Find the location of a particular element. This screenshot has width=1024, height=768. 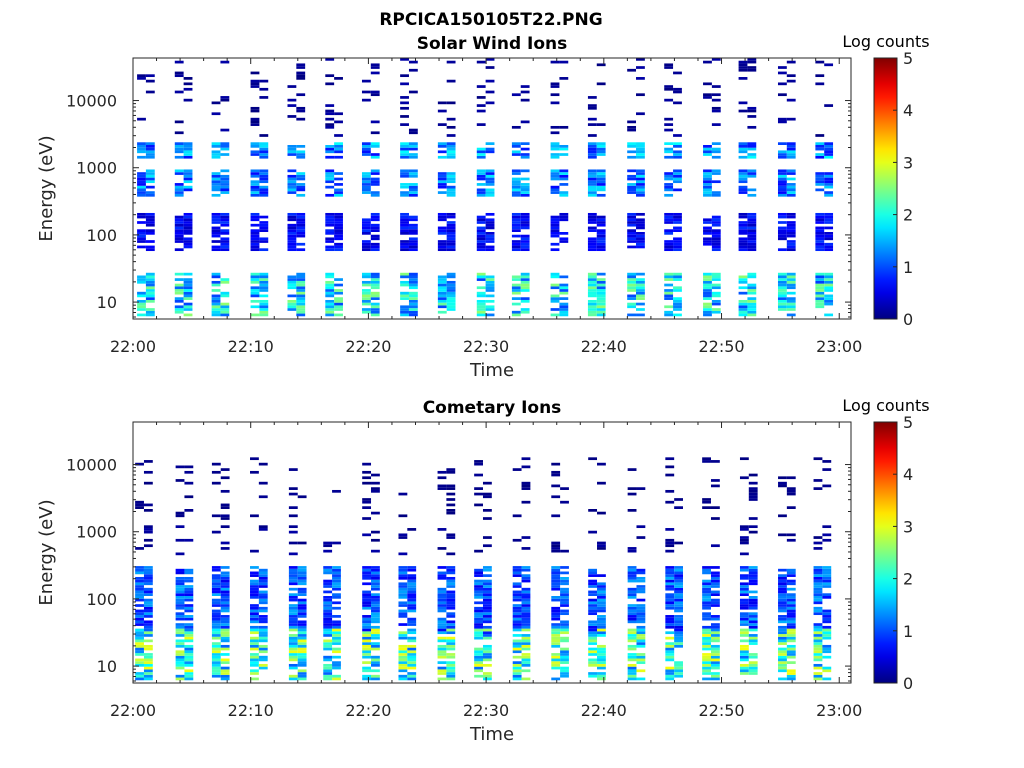

colorbar-label: Log counts is located at coordinates (885, 41).